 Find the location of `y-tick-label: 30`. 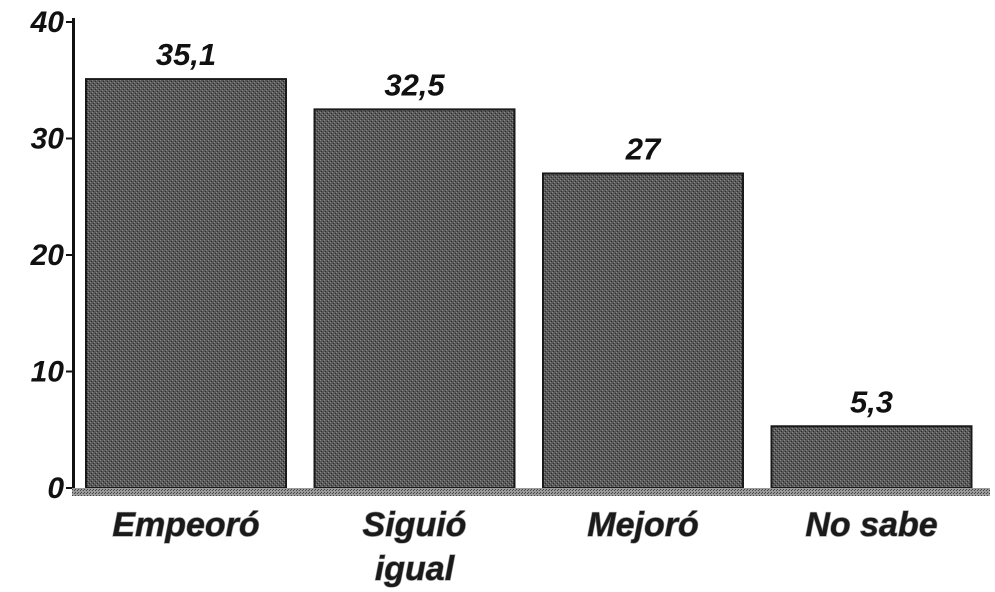

y-tick-label: 30 is located at coordinates (48, 139).